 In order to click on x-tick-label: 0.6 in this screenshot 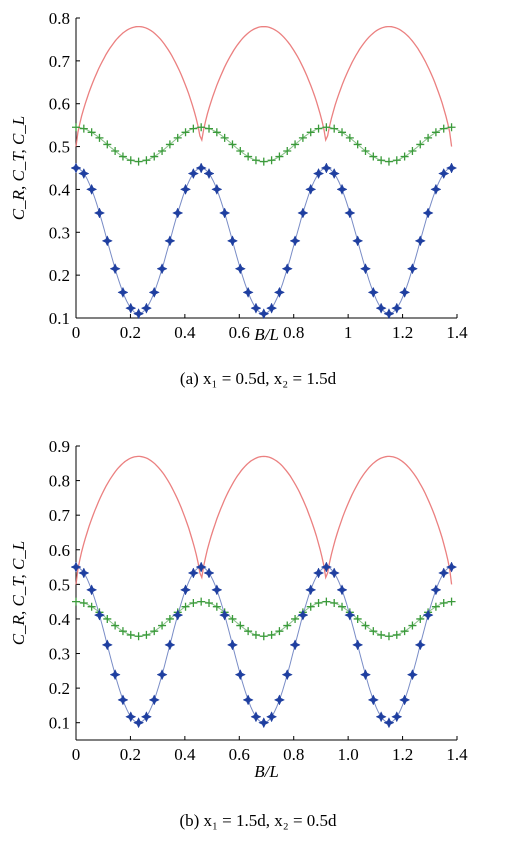, I will do `click(239, 332)`.